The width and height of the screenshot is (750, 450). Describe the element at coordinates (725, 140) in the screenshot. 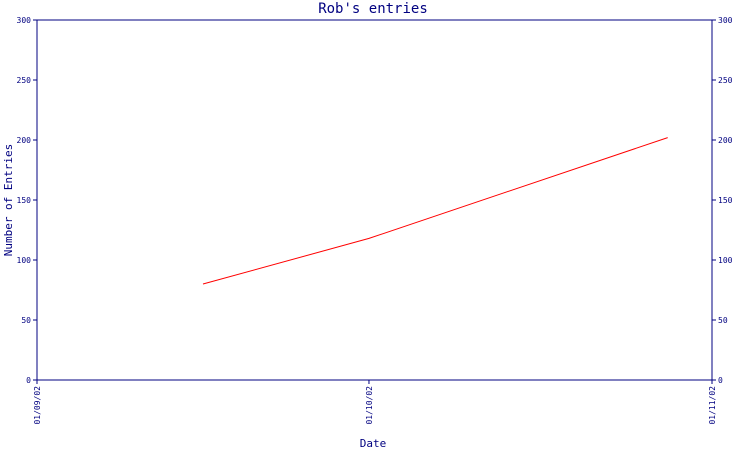

I see `y-tick-label-right-4: 200` at that location.